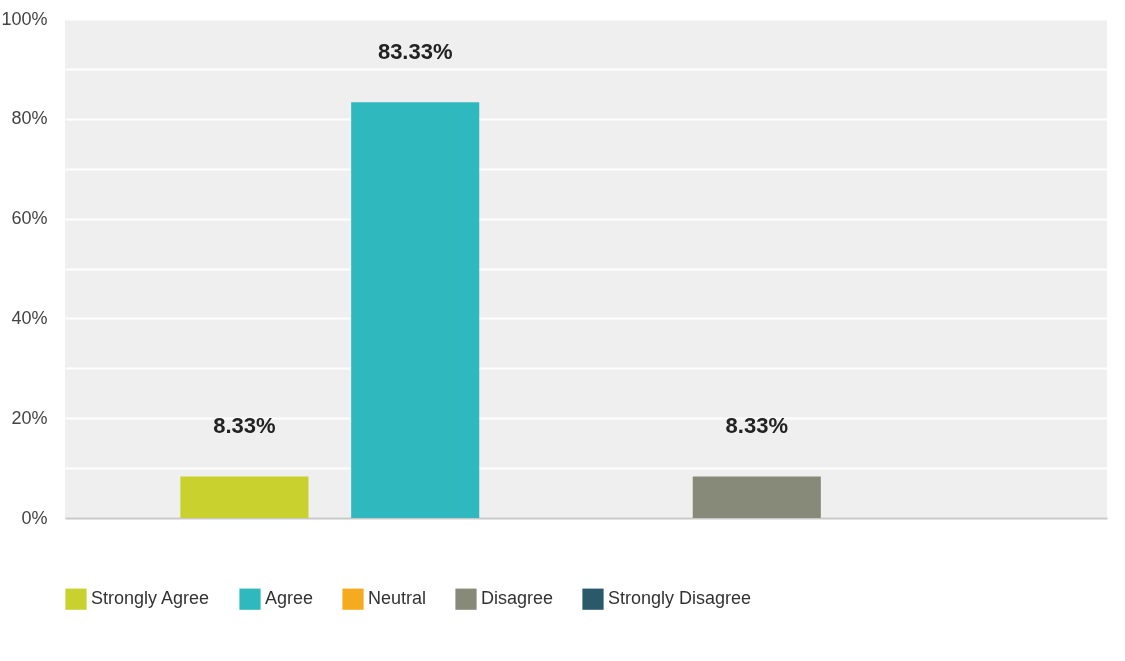  What do you see at coordinates (150, 598) in the screenshot?
I see `legend-label: Strongly Agree` at bounding box center [150, 598].